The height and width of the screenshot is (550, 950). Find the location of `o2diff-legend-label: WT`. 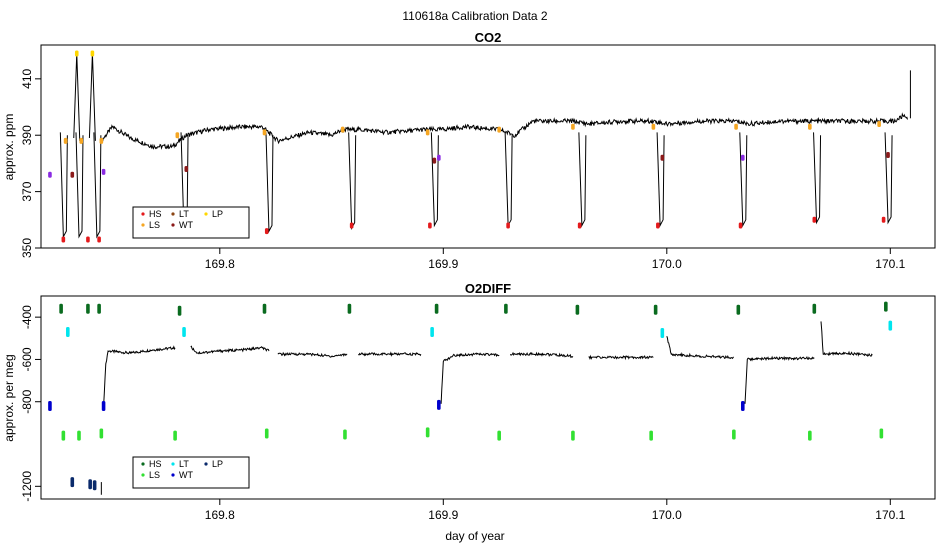

o2diff-legend-label: WT is located at coordinates (186, 475).